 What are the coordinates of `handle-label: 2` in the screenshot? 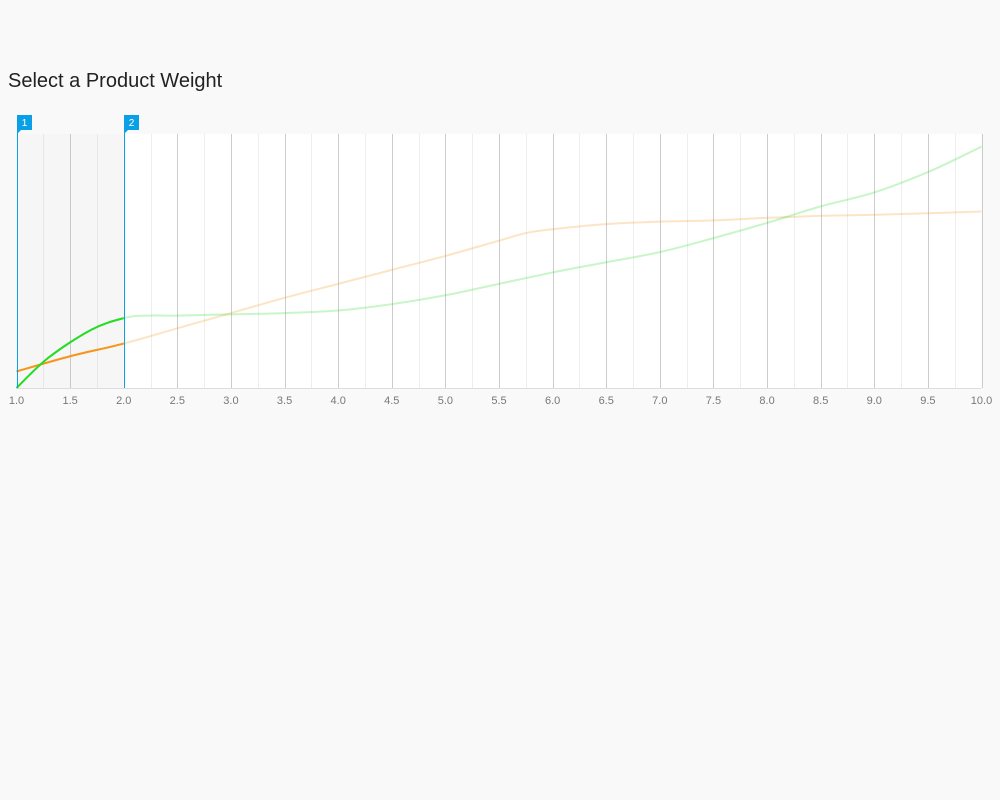 It's located at (132, 123).